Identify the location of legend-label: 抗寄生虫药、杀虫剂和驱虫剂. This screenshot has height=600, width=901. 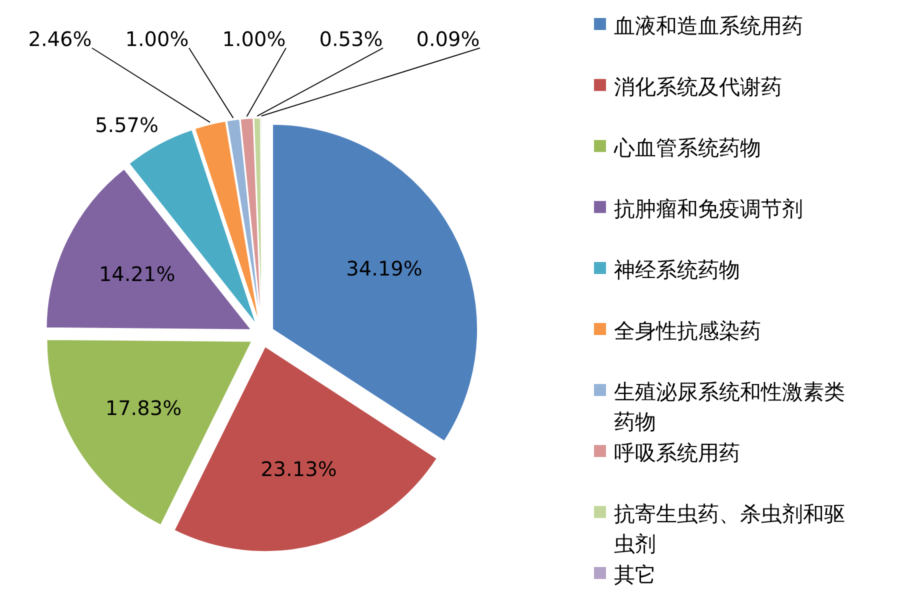
(729, 529).